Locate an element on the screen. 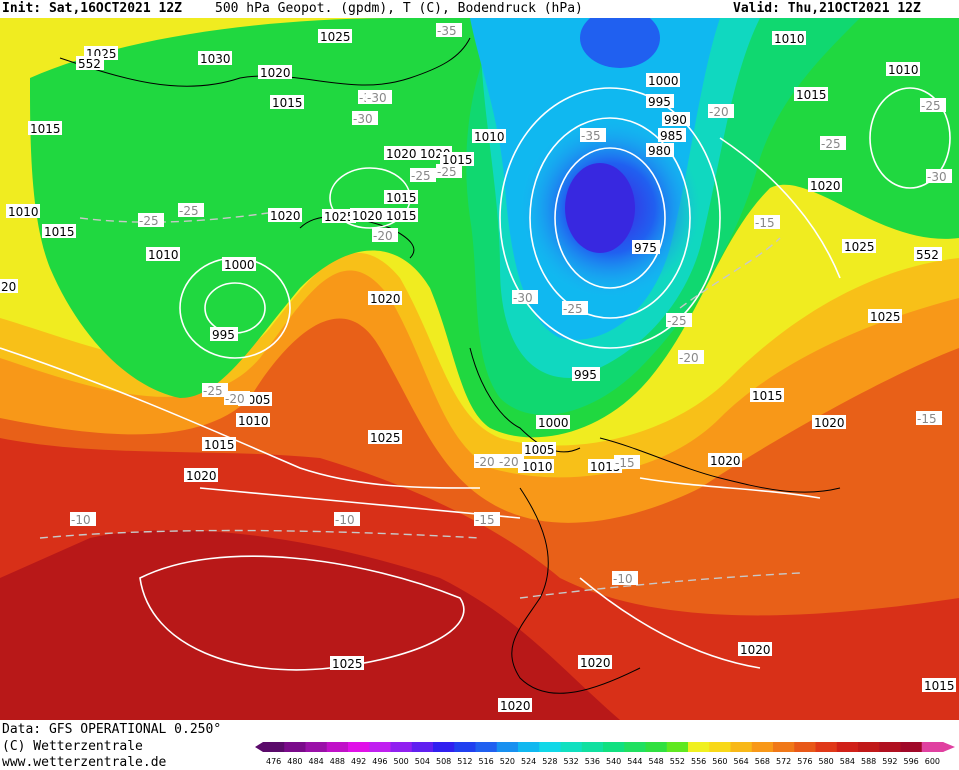  scale-tick-label: 524 is located at coordinates (528, 761).